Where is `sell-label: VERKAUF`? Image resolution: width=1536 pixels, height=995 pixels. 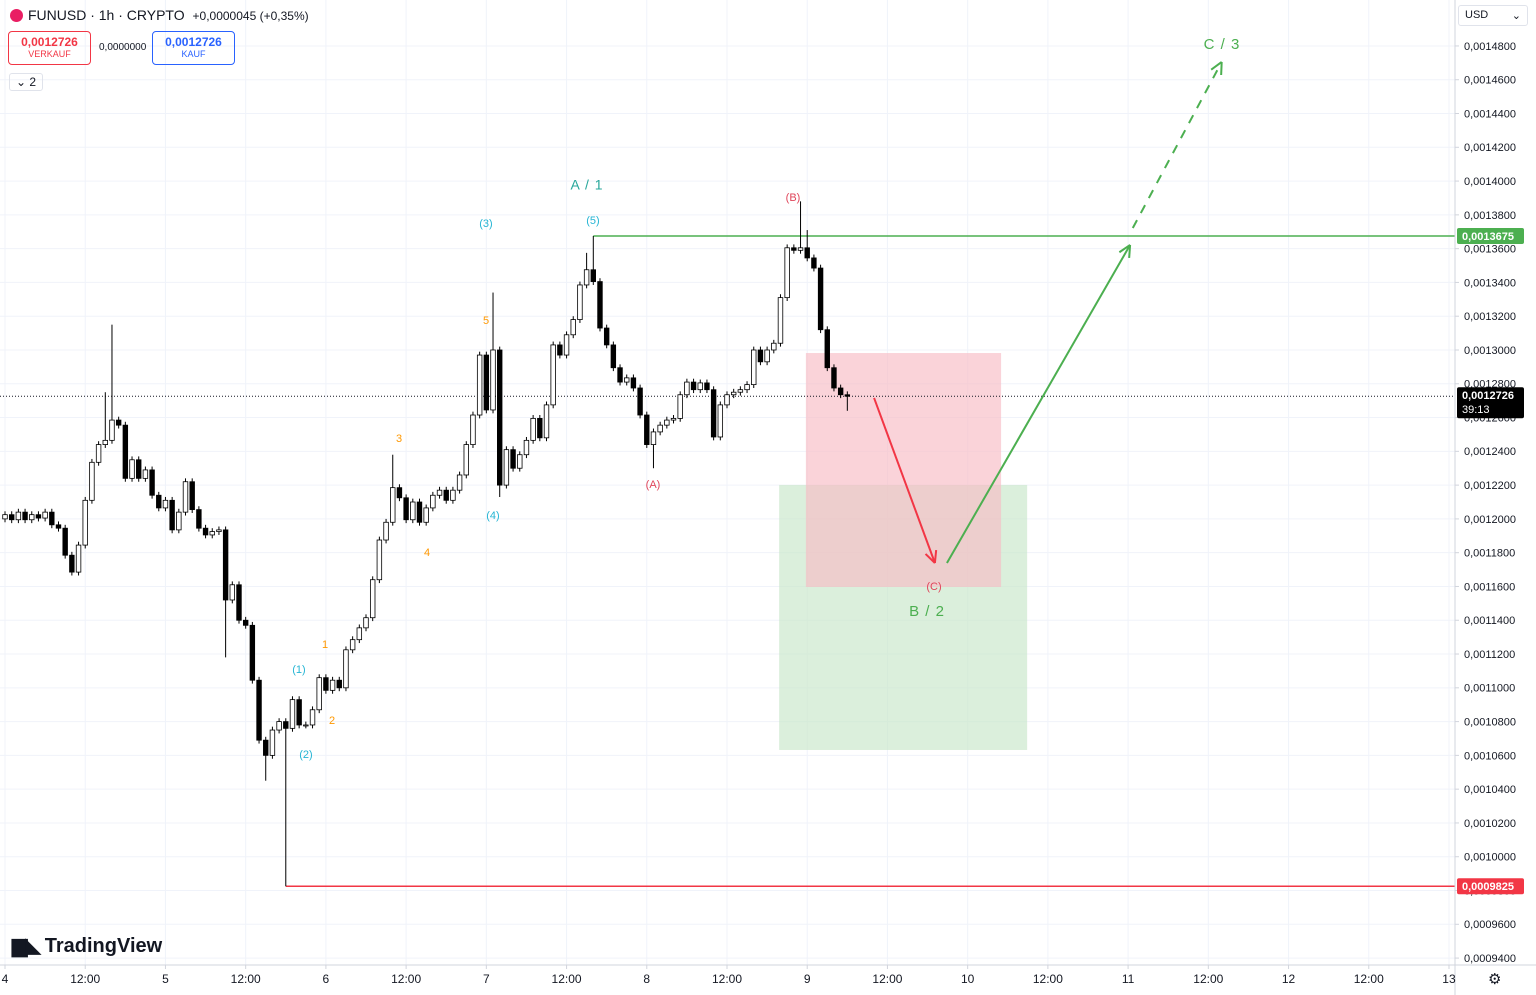
sell-label: VERKAUF is located at coordinates (49, 54).